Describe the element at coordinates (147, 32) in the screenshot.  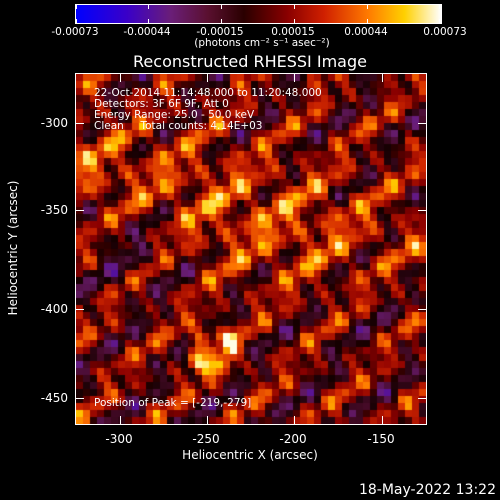
I see `colorbar-tick-label: -0.00044` at that location.